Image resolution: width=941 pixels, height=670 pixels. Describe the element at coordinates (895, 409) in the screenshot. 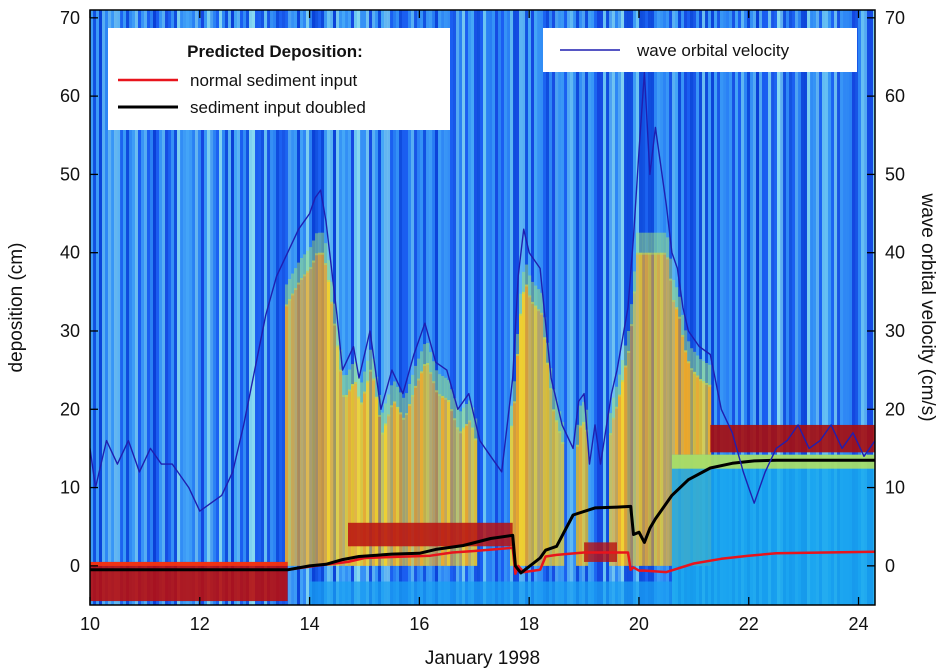

I see `y-tick-label-right: 20` at that location.